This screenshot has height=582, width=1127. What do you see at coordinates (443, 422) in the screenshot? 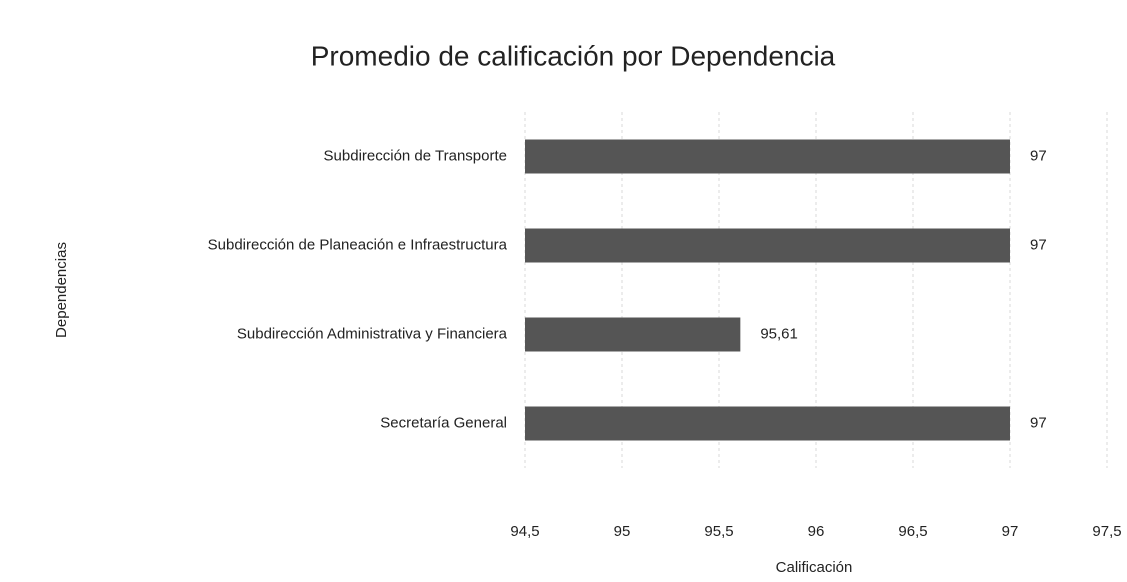
I see `y-tick-label: Secretaría General` at bounding box center [443, 422].